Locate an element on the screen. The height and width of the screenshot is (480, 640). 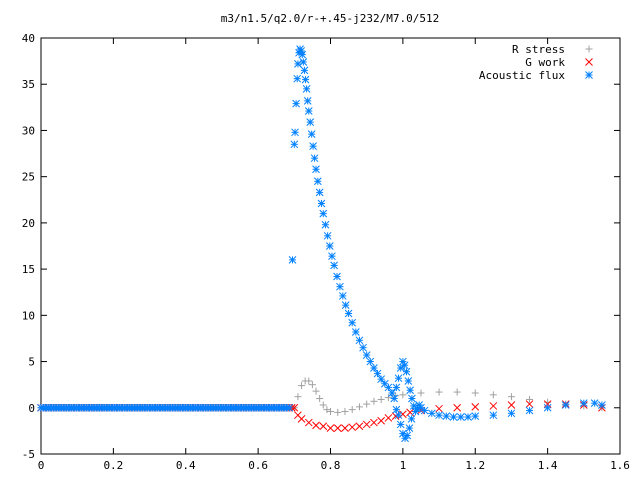
y-tick-label: 10 is located at coordinates (28, 315).